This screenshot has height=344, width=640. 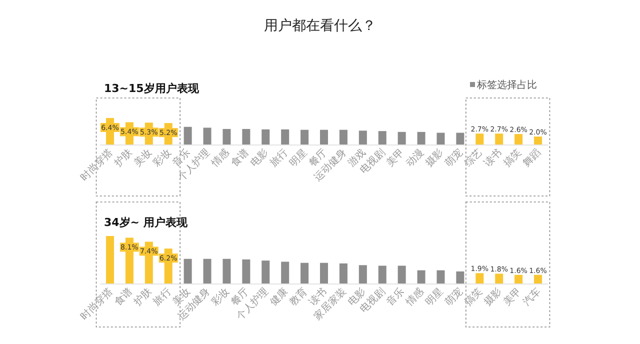 I want to click on legend-label: 标签选择占比, so click(x=506, y=85).